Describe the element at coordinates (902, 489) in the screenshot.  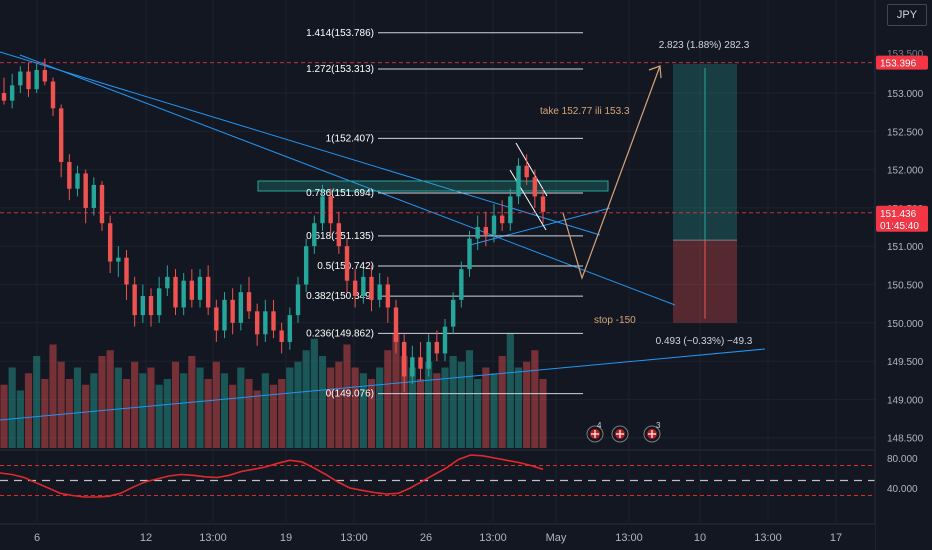
I see `rsi-tick-label: 40.000` at that location.